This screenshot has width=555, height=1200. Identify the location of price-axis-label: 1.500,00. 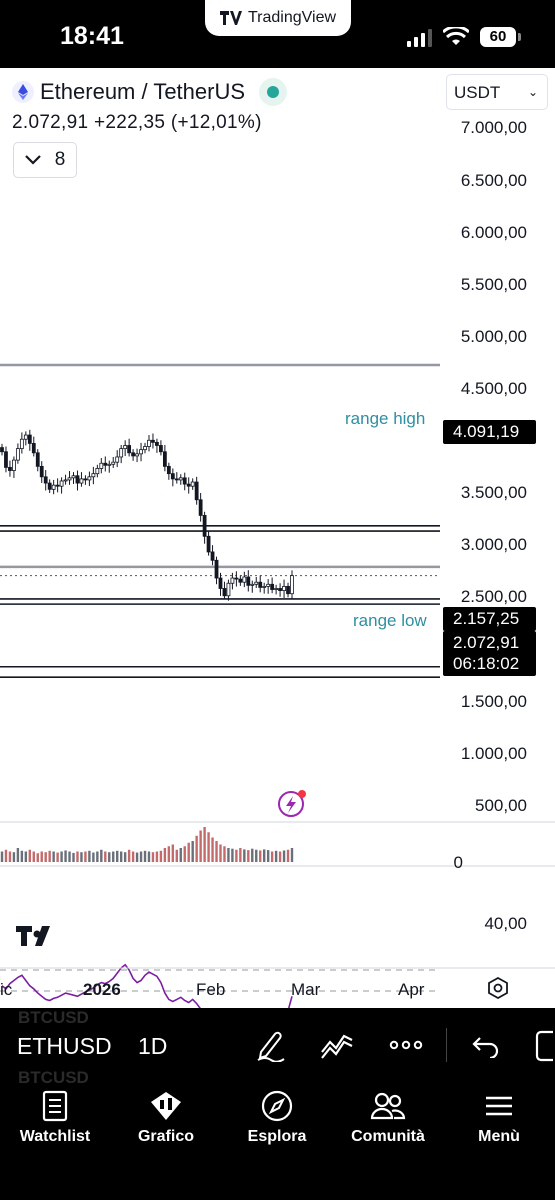
(493, 701).